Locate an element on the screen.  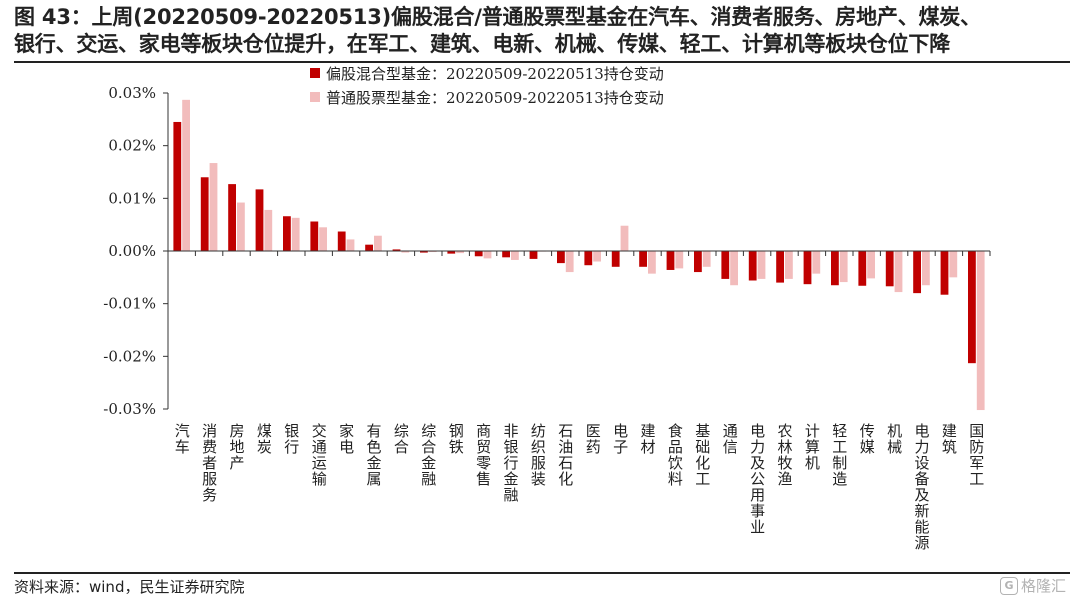
x-tick-label: 房地产 is located at coordinates (237, 447).